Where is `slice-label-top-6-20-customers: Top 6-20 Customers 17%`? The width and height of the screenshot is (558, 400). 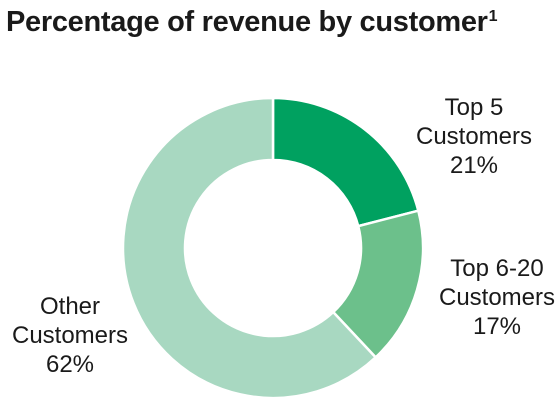
slice-label-top-6-20-customers: Top 6-20 Customers 17% is located at coordinates (497, 297).